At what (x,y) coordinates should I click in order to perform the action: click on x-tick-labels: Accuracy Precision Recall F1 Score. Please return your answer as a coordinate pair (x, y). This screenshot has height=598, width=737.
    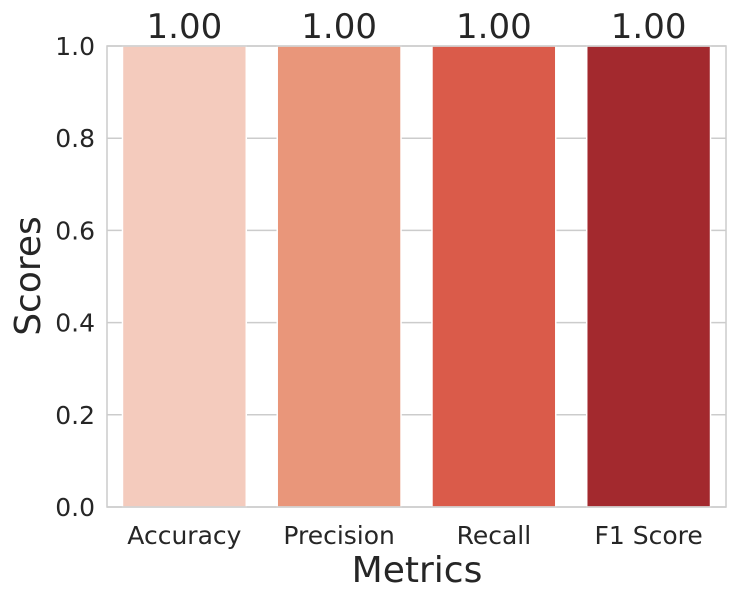
    Looking at the image, I should click on (414, 535).